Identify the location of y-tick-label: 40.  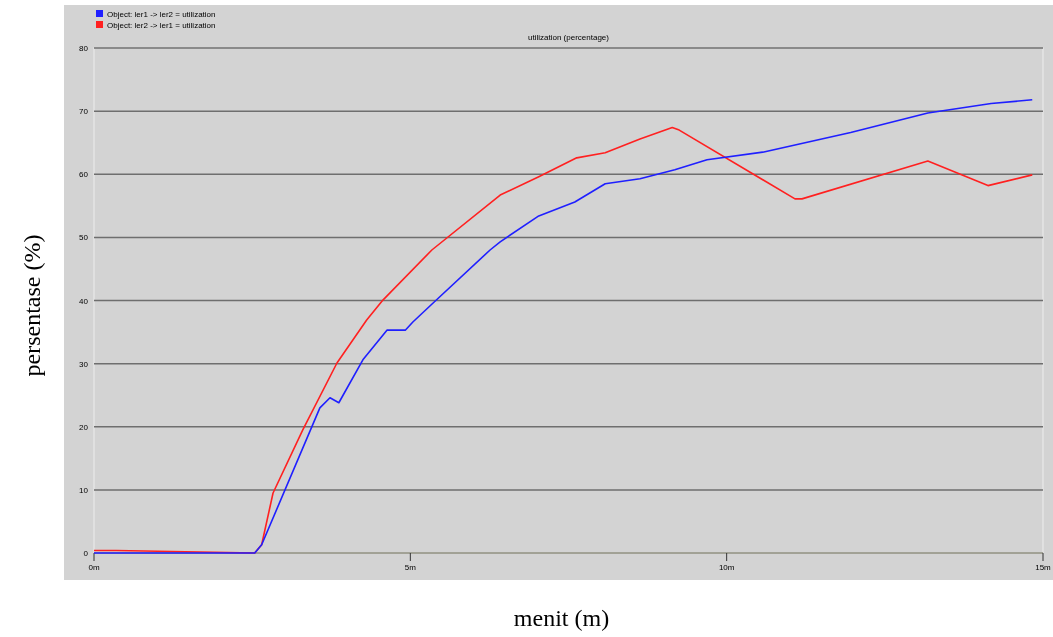
(84, 301).